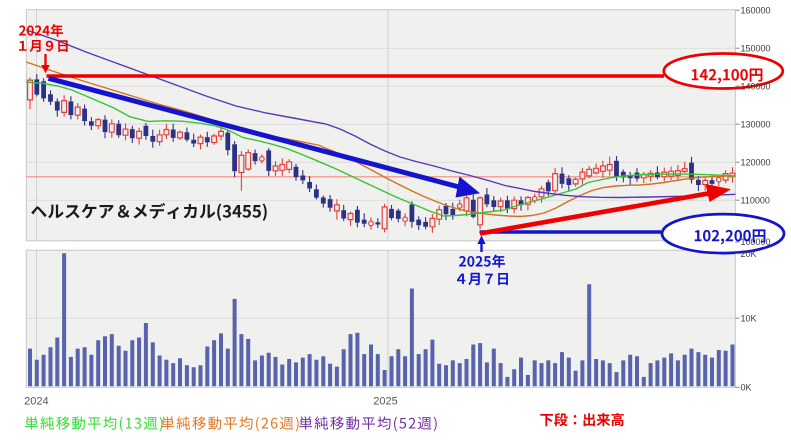 The width and height of the screenshot is (791, 445). What do you see at coordinates (756, 242) in the screenshot?
I see `svg-text: 100000` at bounding box center [756, 242].